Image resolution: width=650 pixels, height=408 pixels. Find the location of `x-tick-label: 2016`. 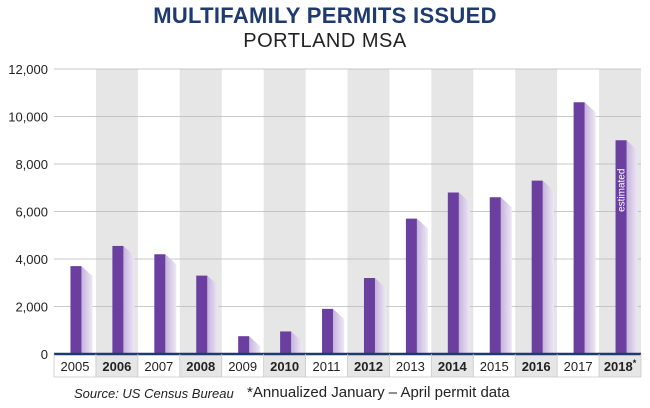

x-tick-label: 2016 is located at coordinates (536, 366).